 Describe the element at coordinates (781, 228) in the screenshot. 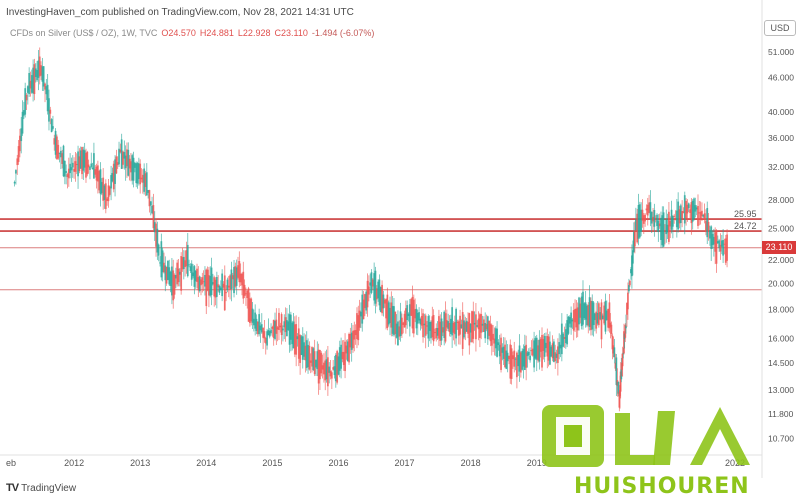

I see `y-tick-label: 25.000` at that location.